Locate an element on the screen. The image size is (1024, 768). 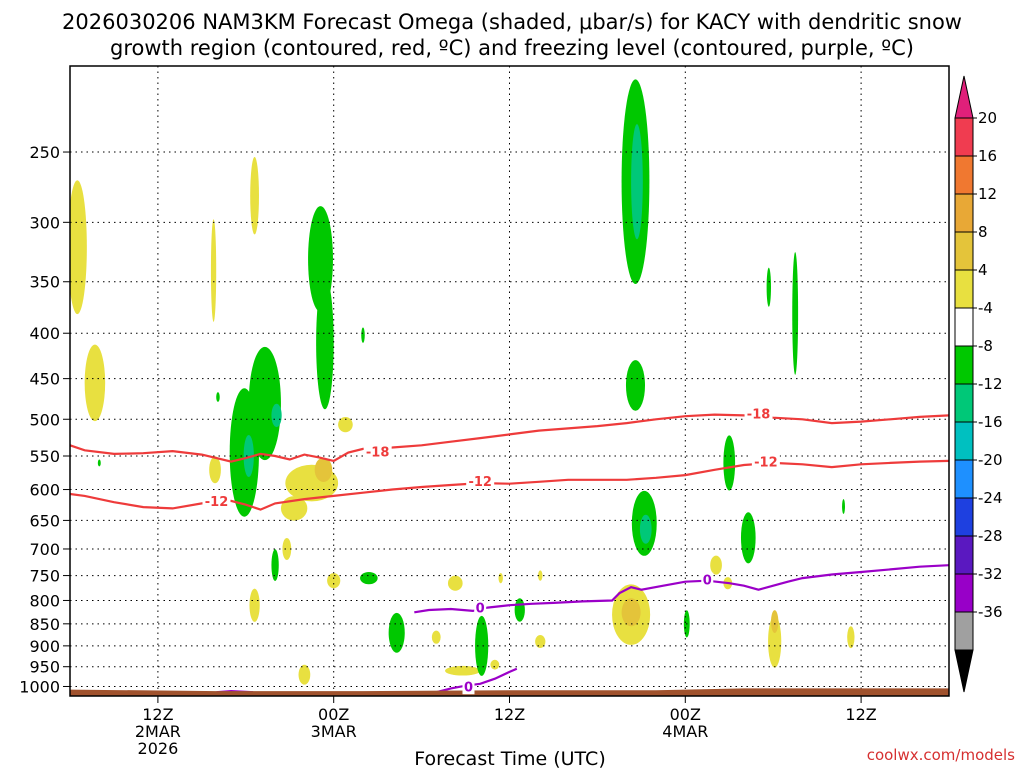
y-tick-label: 550 is located at coordinates (44, 456).